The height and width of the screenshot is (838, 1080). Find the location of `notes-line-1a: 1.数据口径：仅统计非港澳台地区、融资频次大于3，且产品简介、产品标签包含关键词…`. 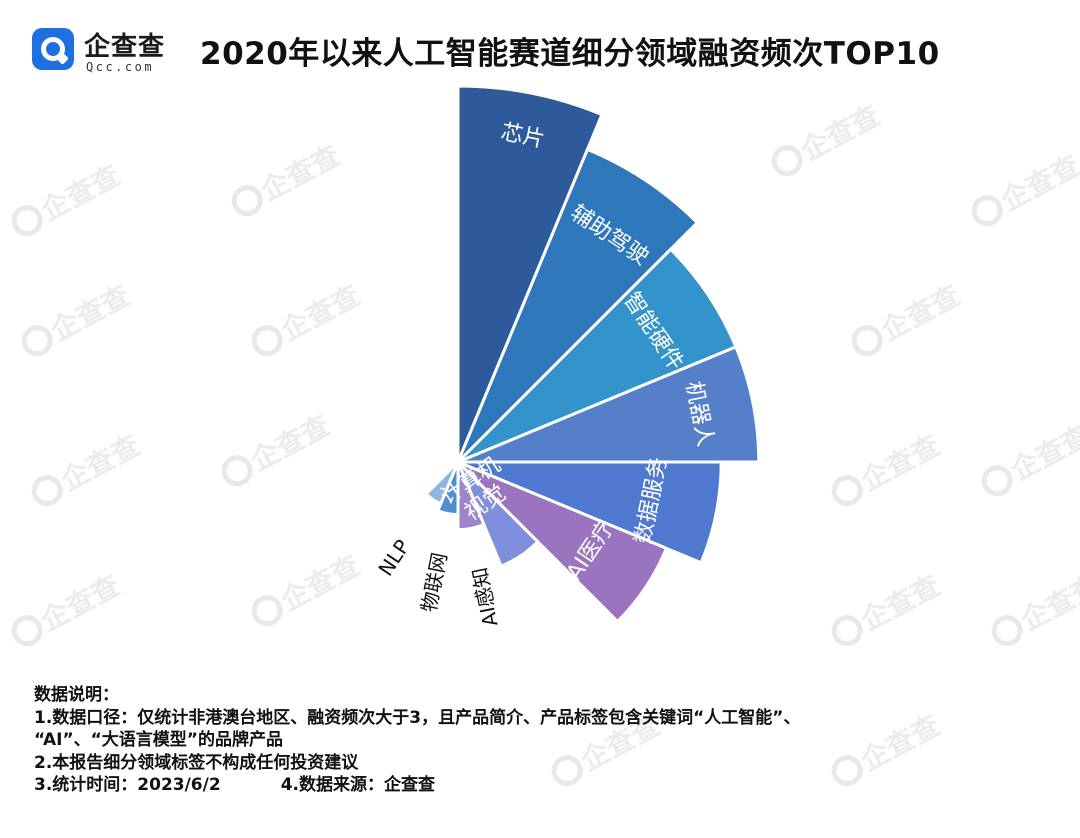

notes-line-1a: 1.数据口径：仅统计非港澳台地区、融资频次大于3，且产品简介、产品标签包含关键词… is located at coordinates (417, 717).